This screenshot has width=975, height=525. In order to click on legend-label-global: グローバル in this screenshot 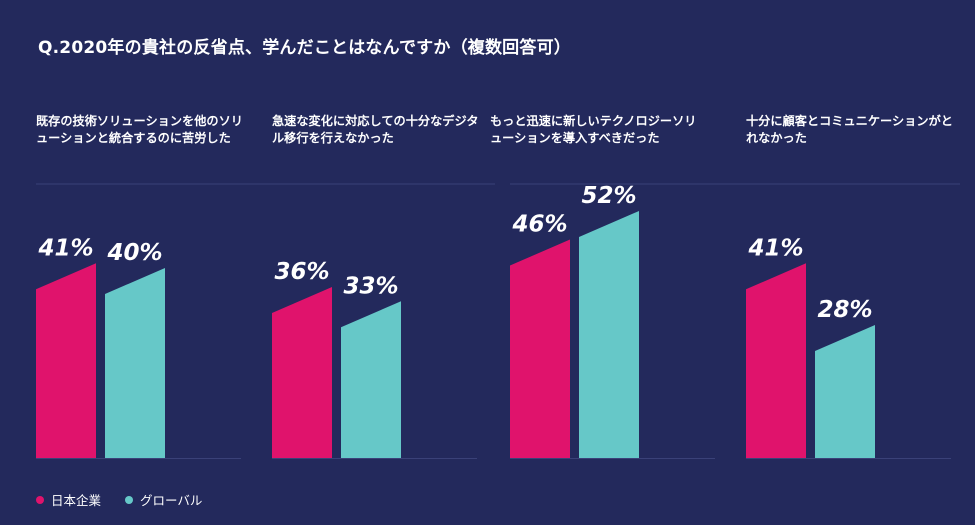, I will do `click(171, 500)`.